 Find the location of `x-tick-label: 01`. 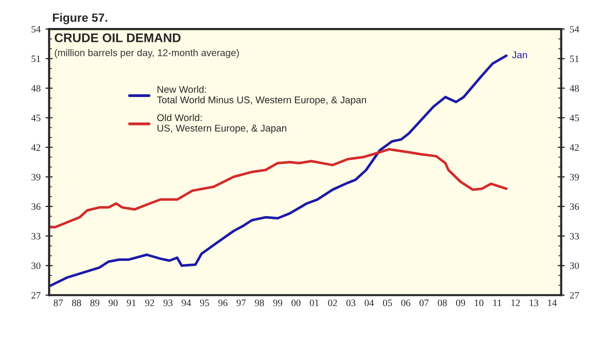

x-tick-label: 01 is located at coordinates (314, 303).